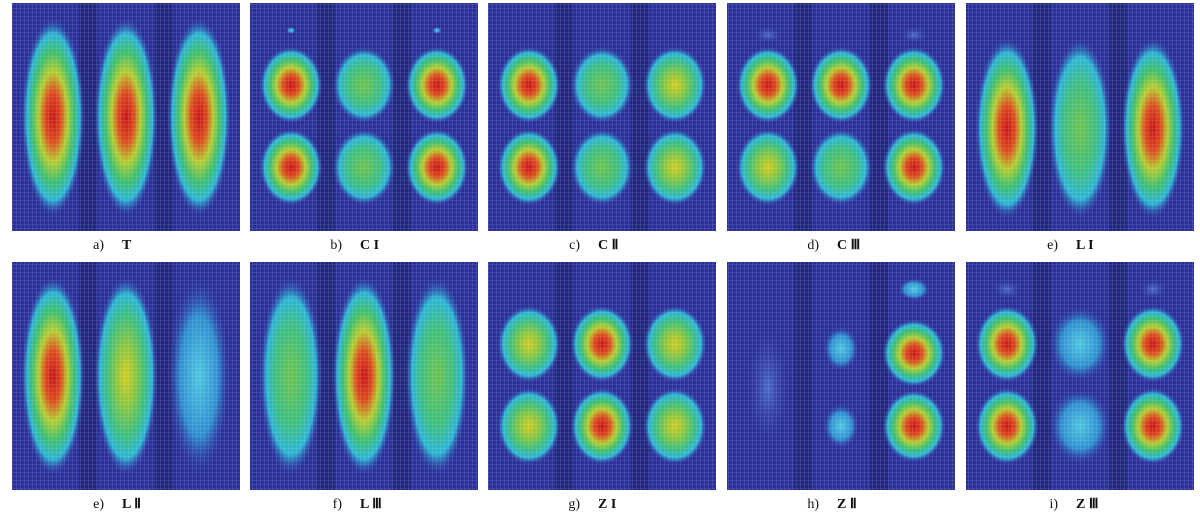 This screenshot has width=1200, height=520. What do you see at coordinates (338, 504) in the screenshot?
I see `panel-letter: f)` at bounding box center [338, 504].